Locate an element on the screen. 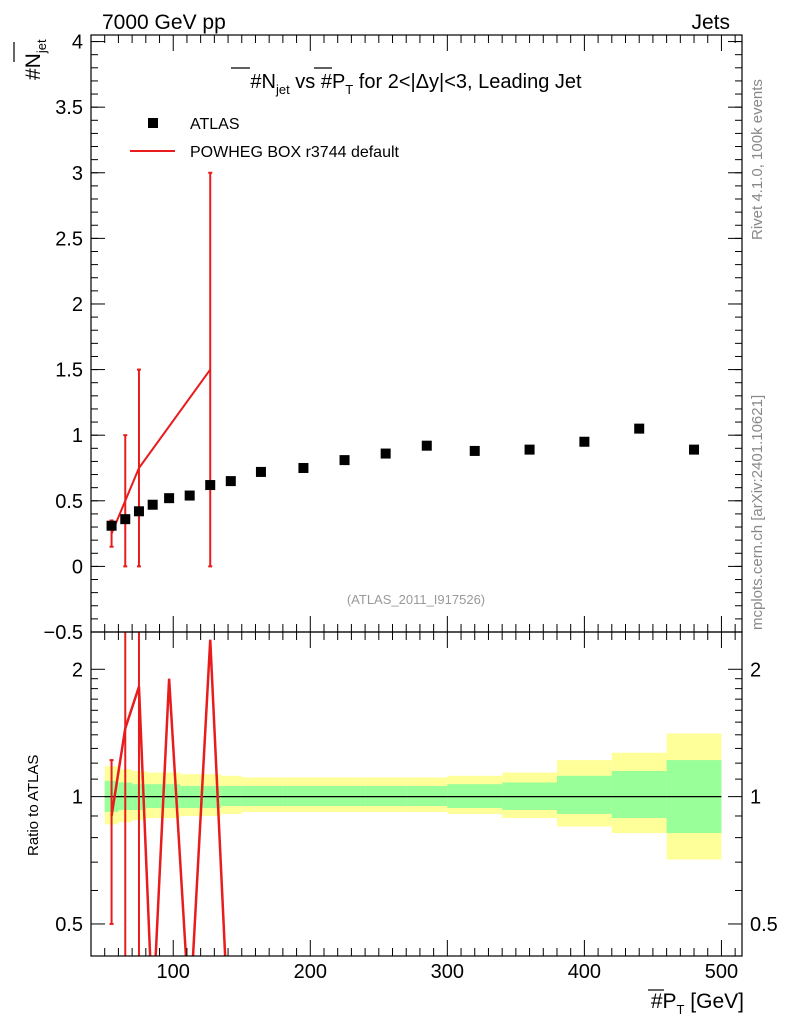  powheg-line is located at coordinates (161, 451).